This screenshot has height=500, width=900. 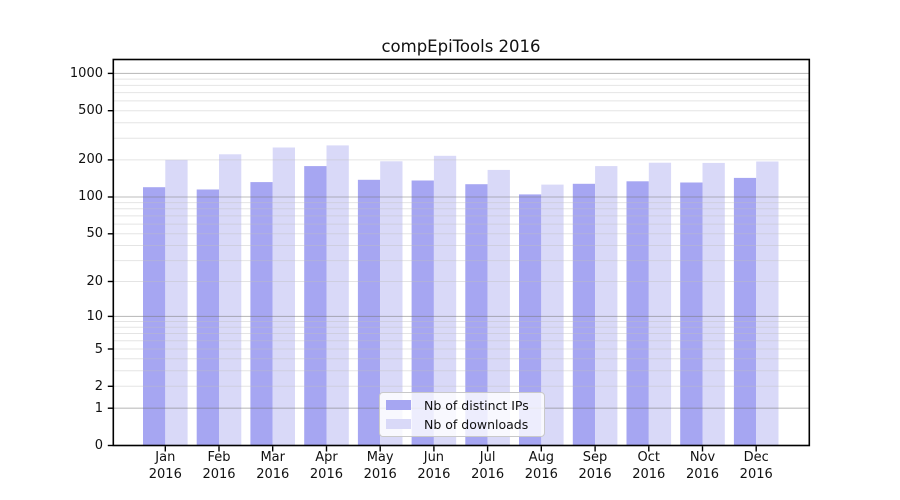 I want to click on x-tick-label: Aug 2016, so click(x=541, y=466).